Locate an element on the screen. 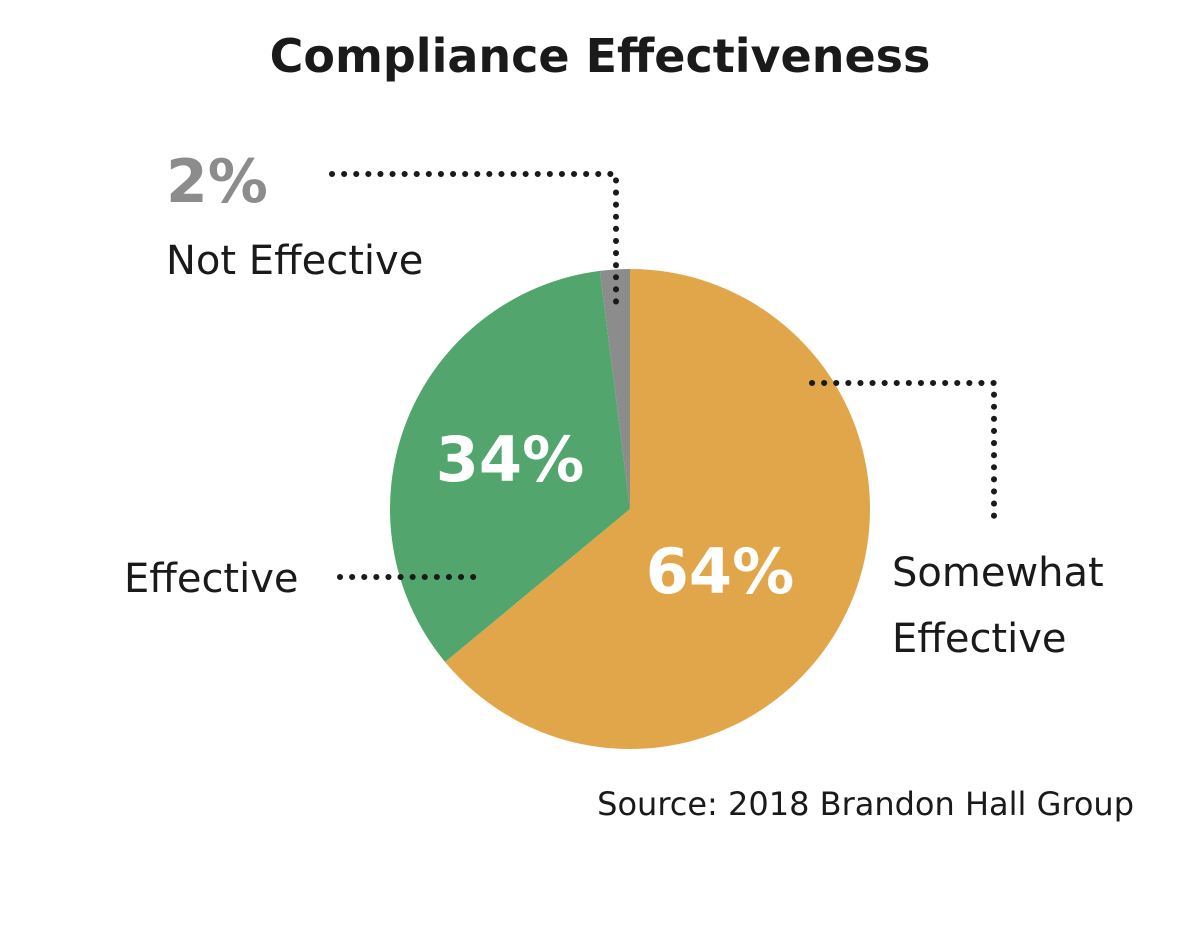  category-label-not-effective: Not Effective is located at coordinates (294, 261).